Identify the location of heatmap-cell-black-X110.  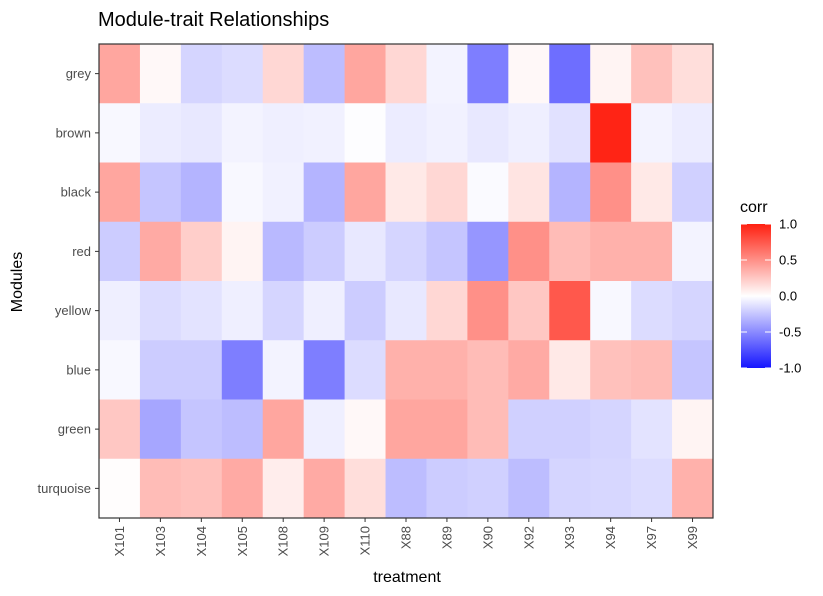
(365, 192).